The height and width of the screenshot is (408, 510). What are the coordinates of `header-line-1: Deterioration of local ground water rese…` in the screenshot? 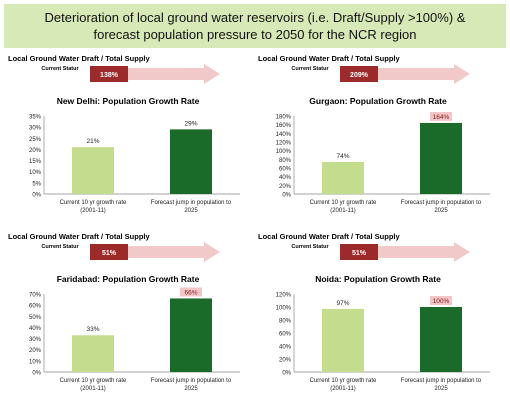 It's located at (255, 17).